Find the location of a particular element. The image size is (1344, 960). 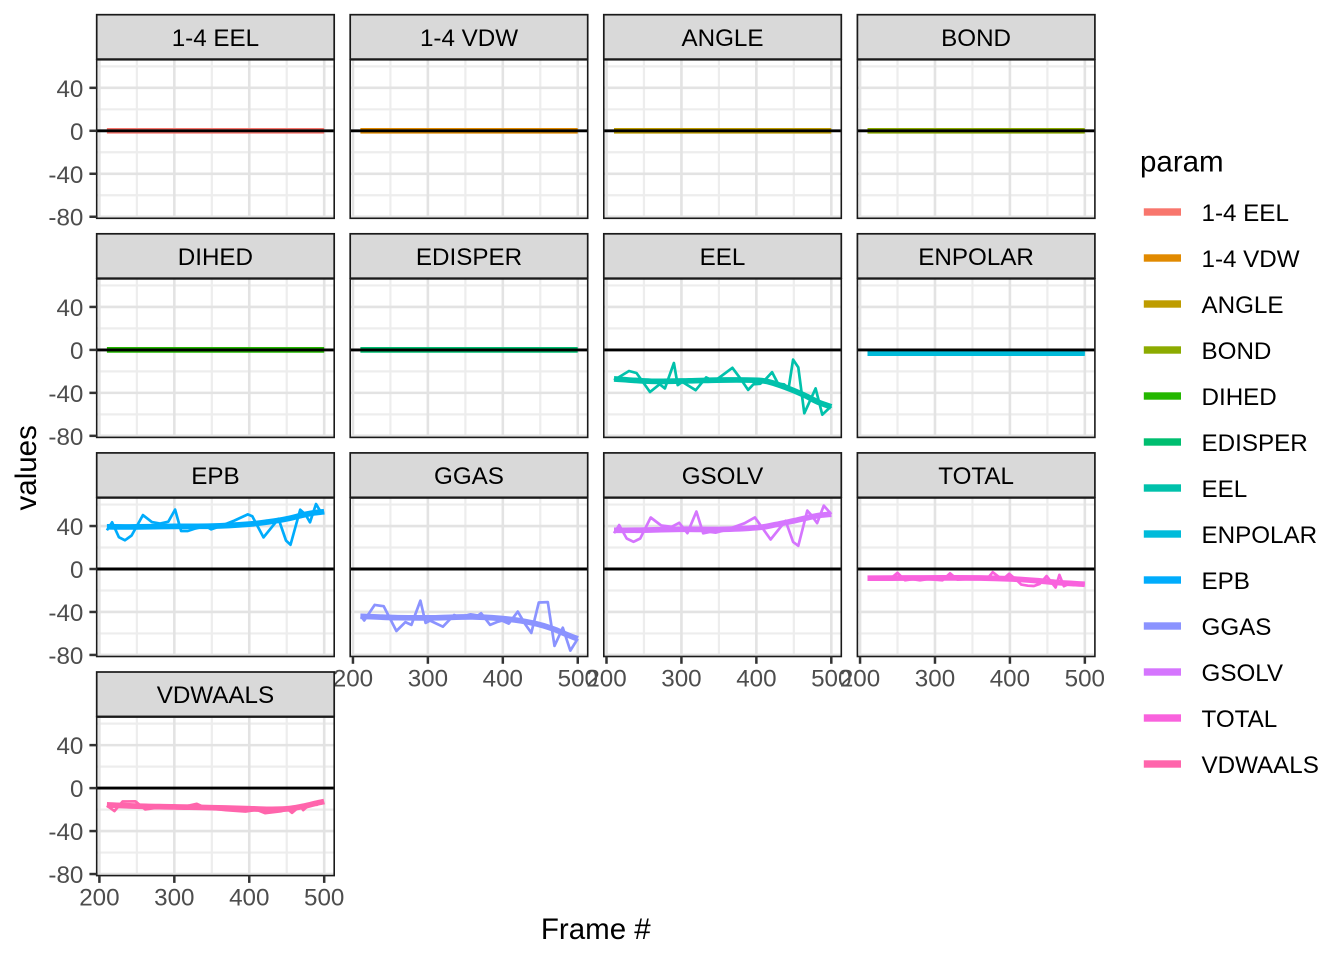

svg-text: Frame # is located at coordinates (596, 929).